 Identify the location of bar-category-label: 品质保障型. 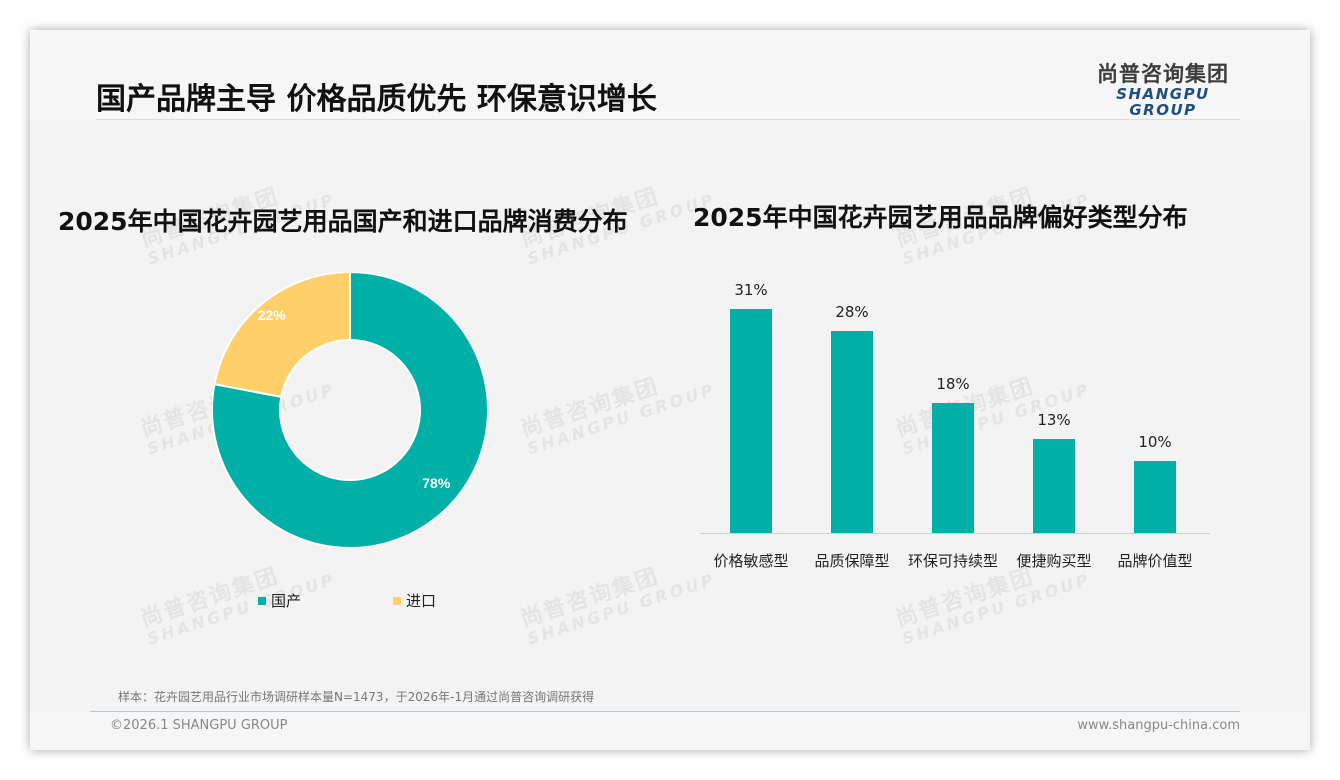
(852, 561).